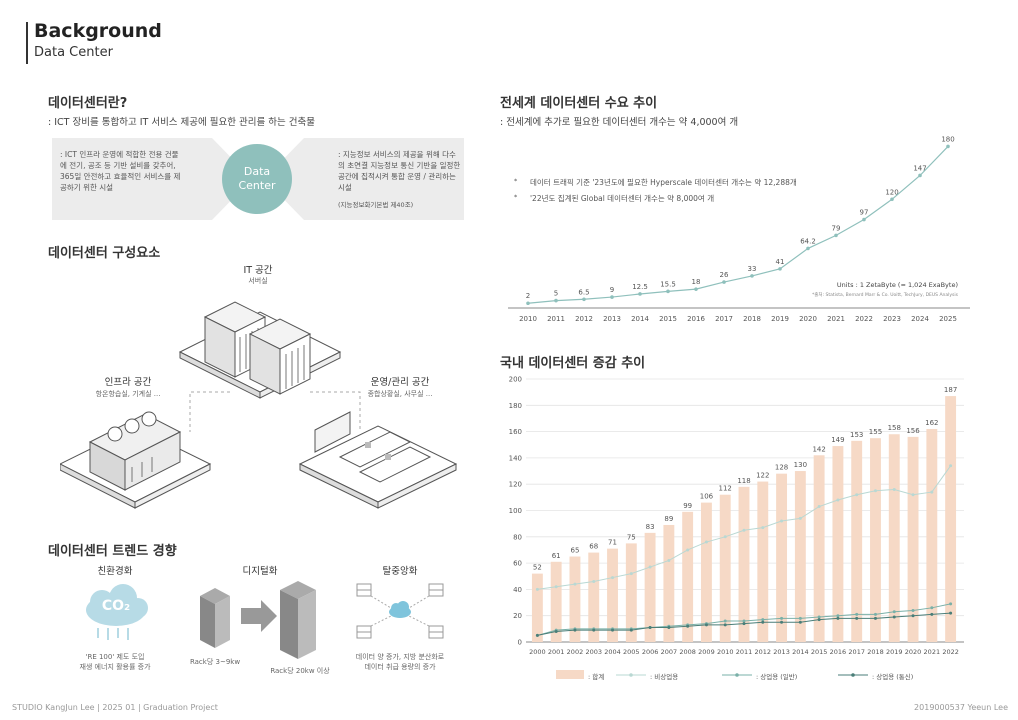 This screenshot has width=1018, height=720. I want to click on domestic-point-s2-2015, so click(819, 617).